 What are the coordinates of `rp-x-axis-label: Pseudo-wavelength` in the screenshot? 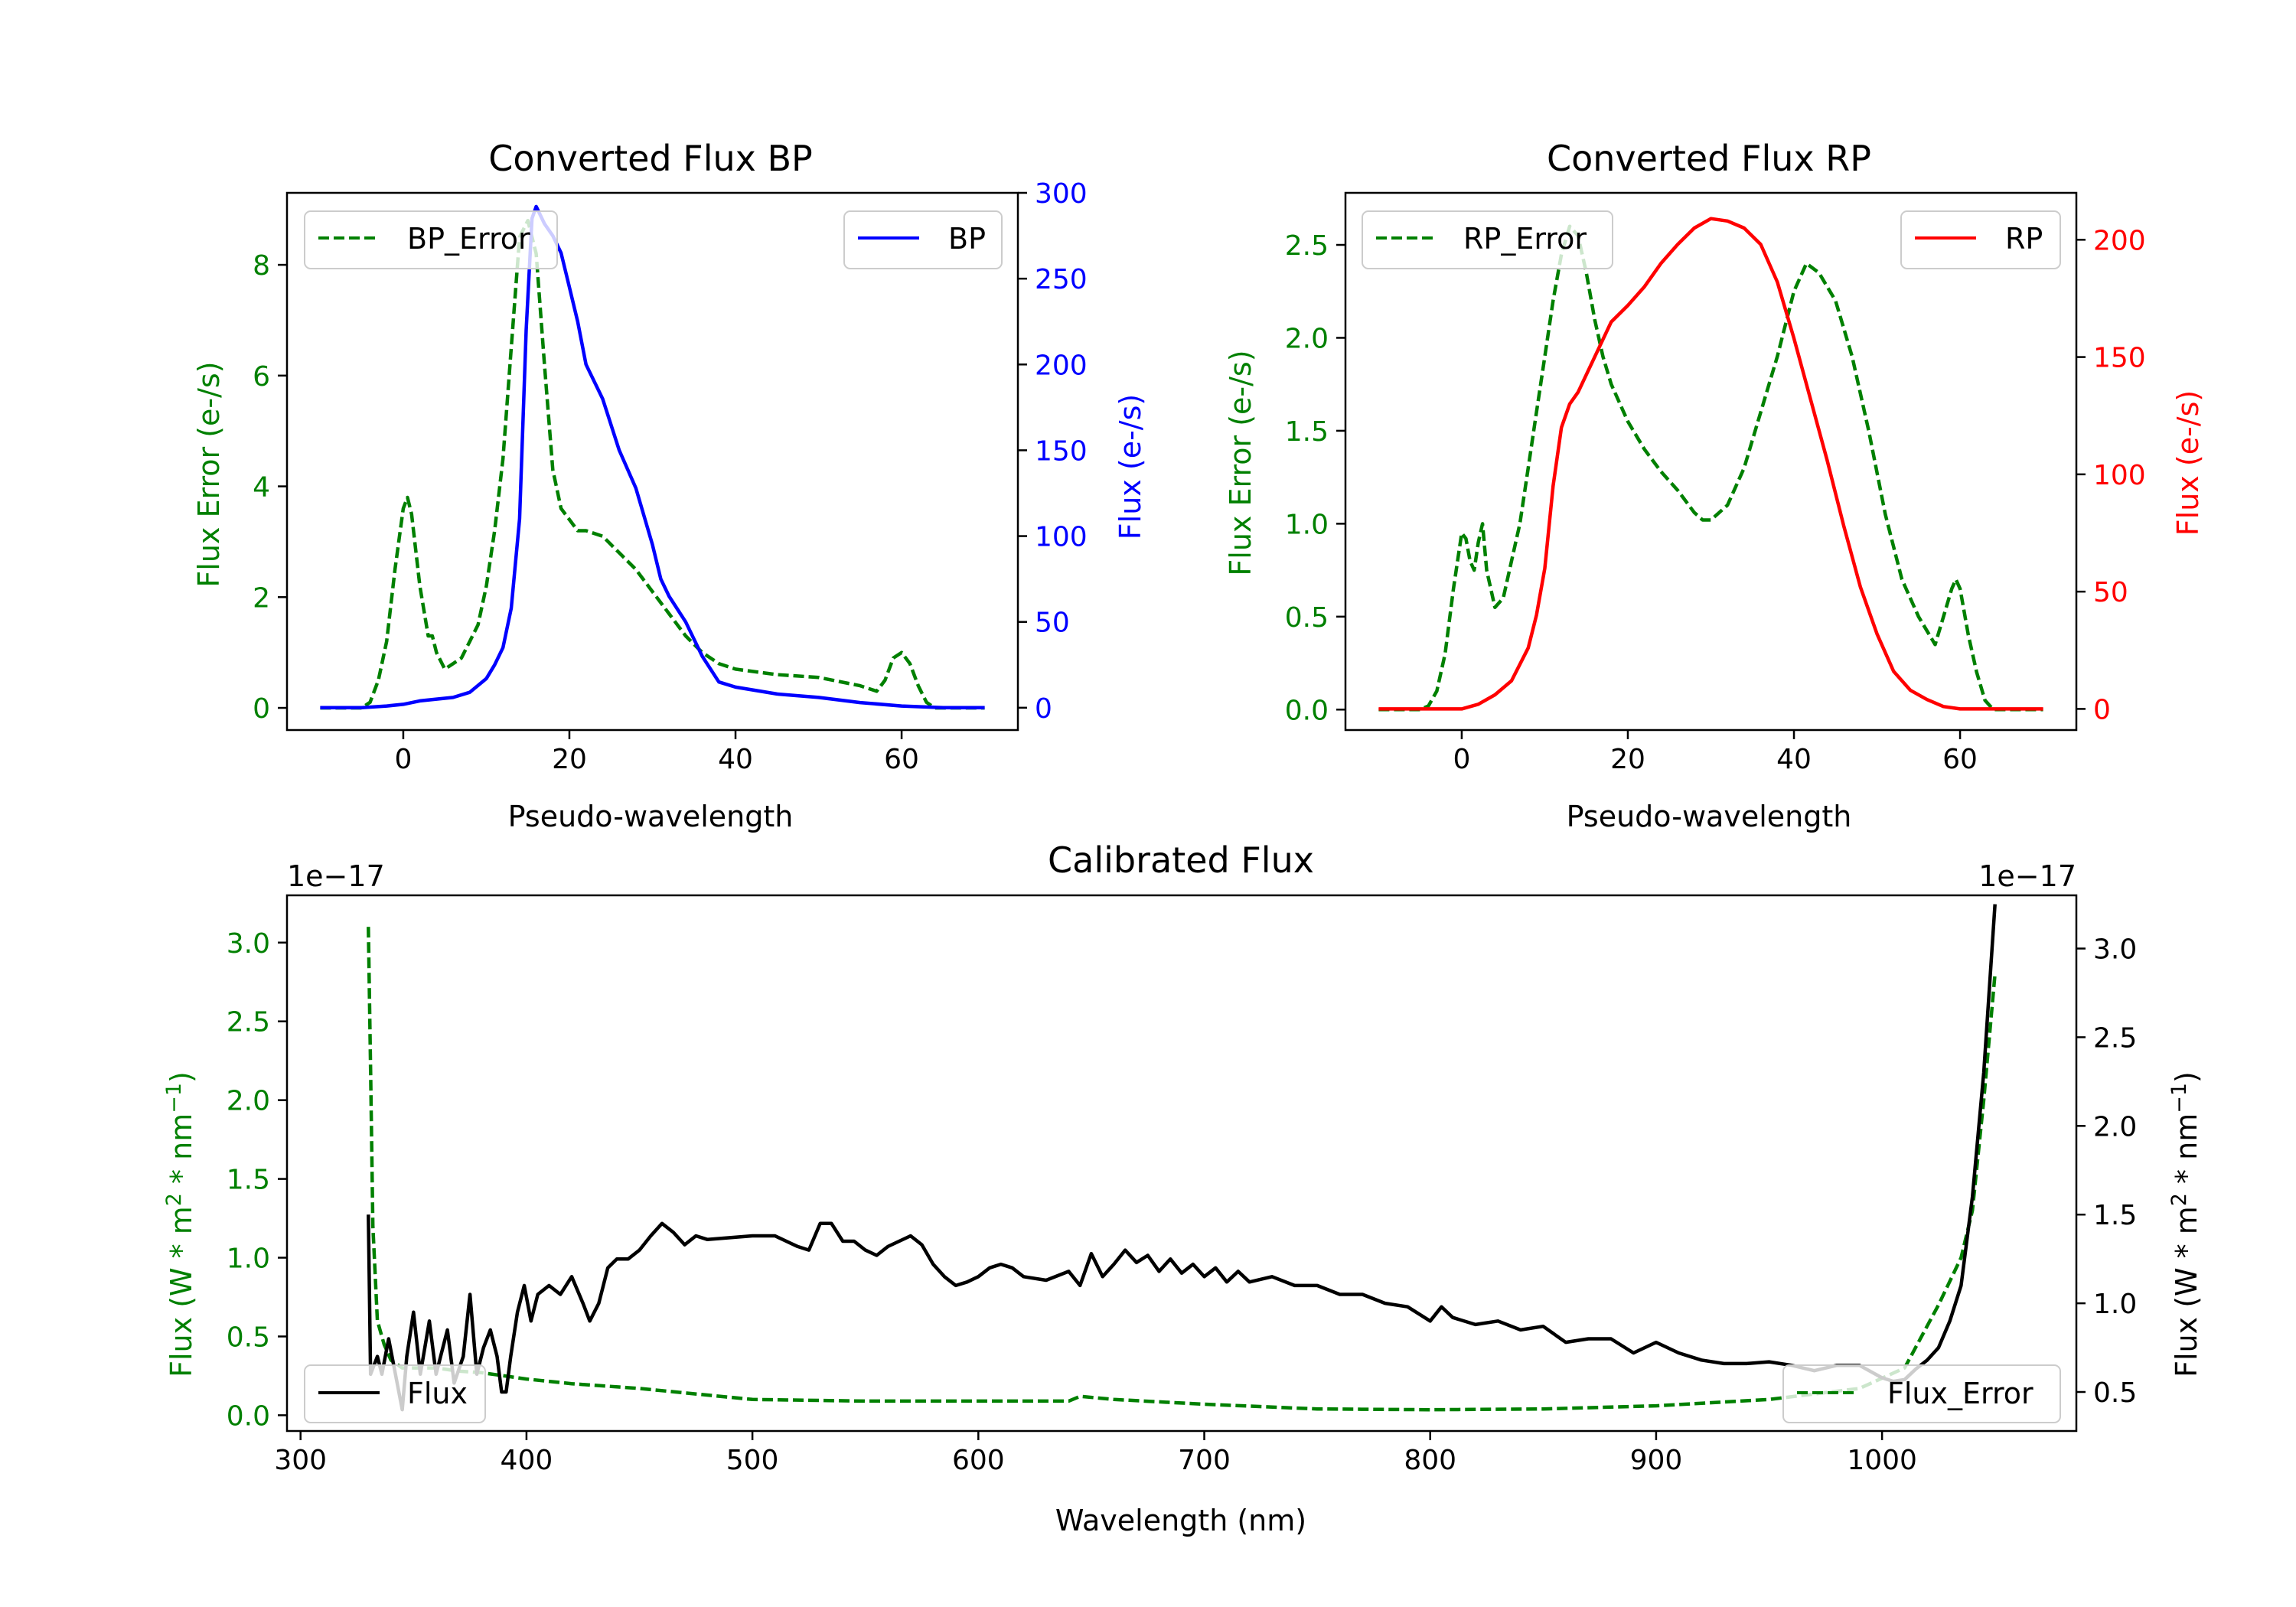 It's located at (1709, 817).